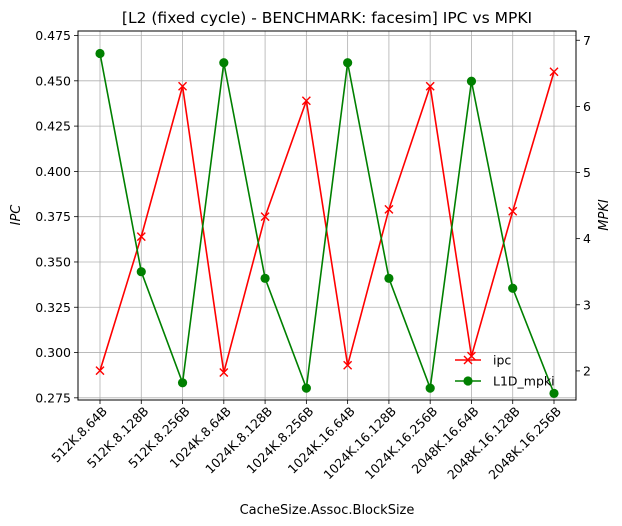 The height and width of the screenshot is (526, 622). I want to click on legend-label: L1D_mpki, so click(524, 381).